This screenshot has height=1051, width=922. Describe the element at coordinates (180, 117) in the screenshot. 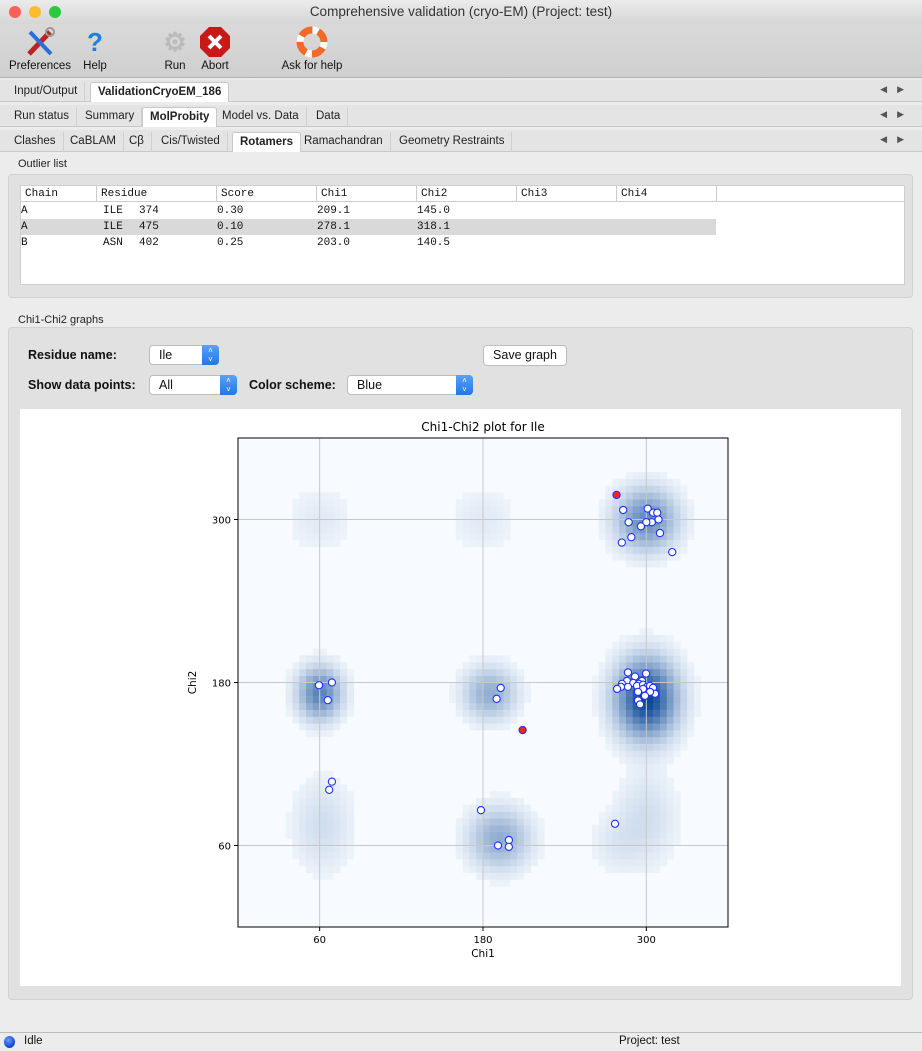

I see `tab-molprobity: MolProbity` at that location.